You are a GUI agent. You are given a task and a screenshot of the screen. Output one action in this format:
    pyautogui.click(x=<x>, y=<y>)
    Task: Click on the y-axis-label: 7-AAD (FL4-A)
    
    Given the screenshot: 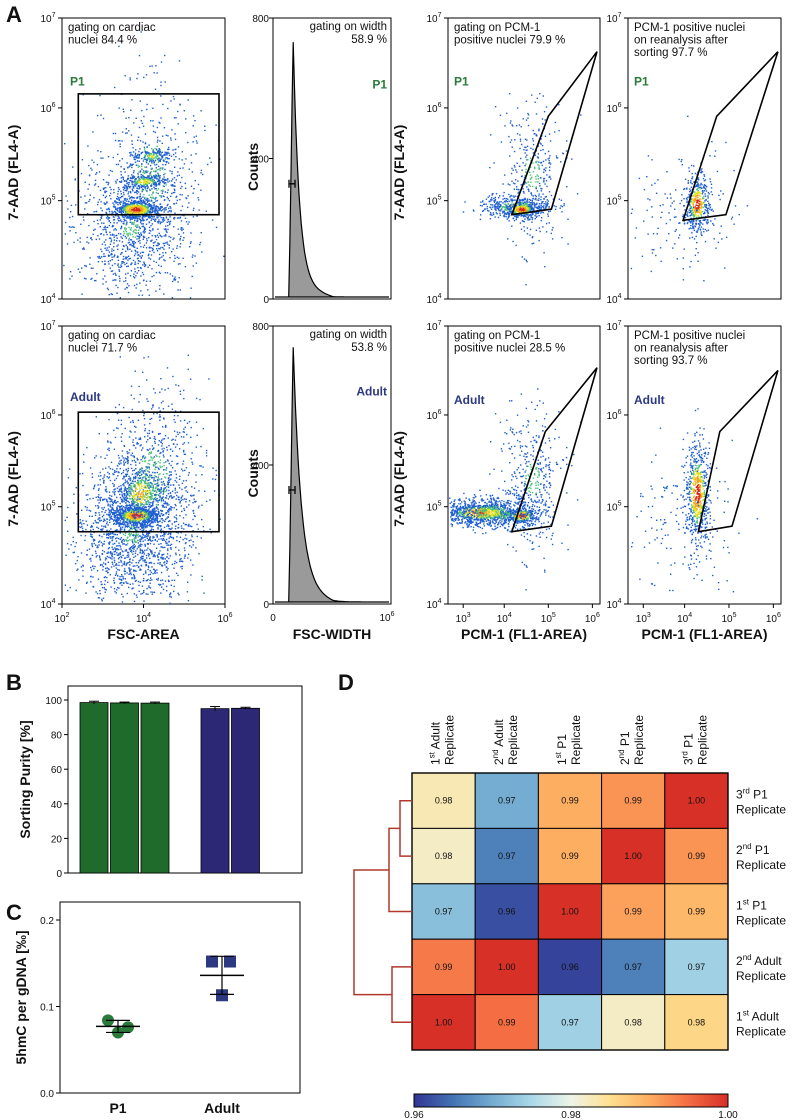 What is the action you would take?
    pyautogui.click(x=13, y=479)
    